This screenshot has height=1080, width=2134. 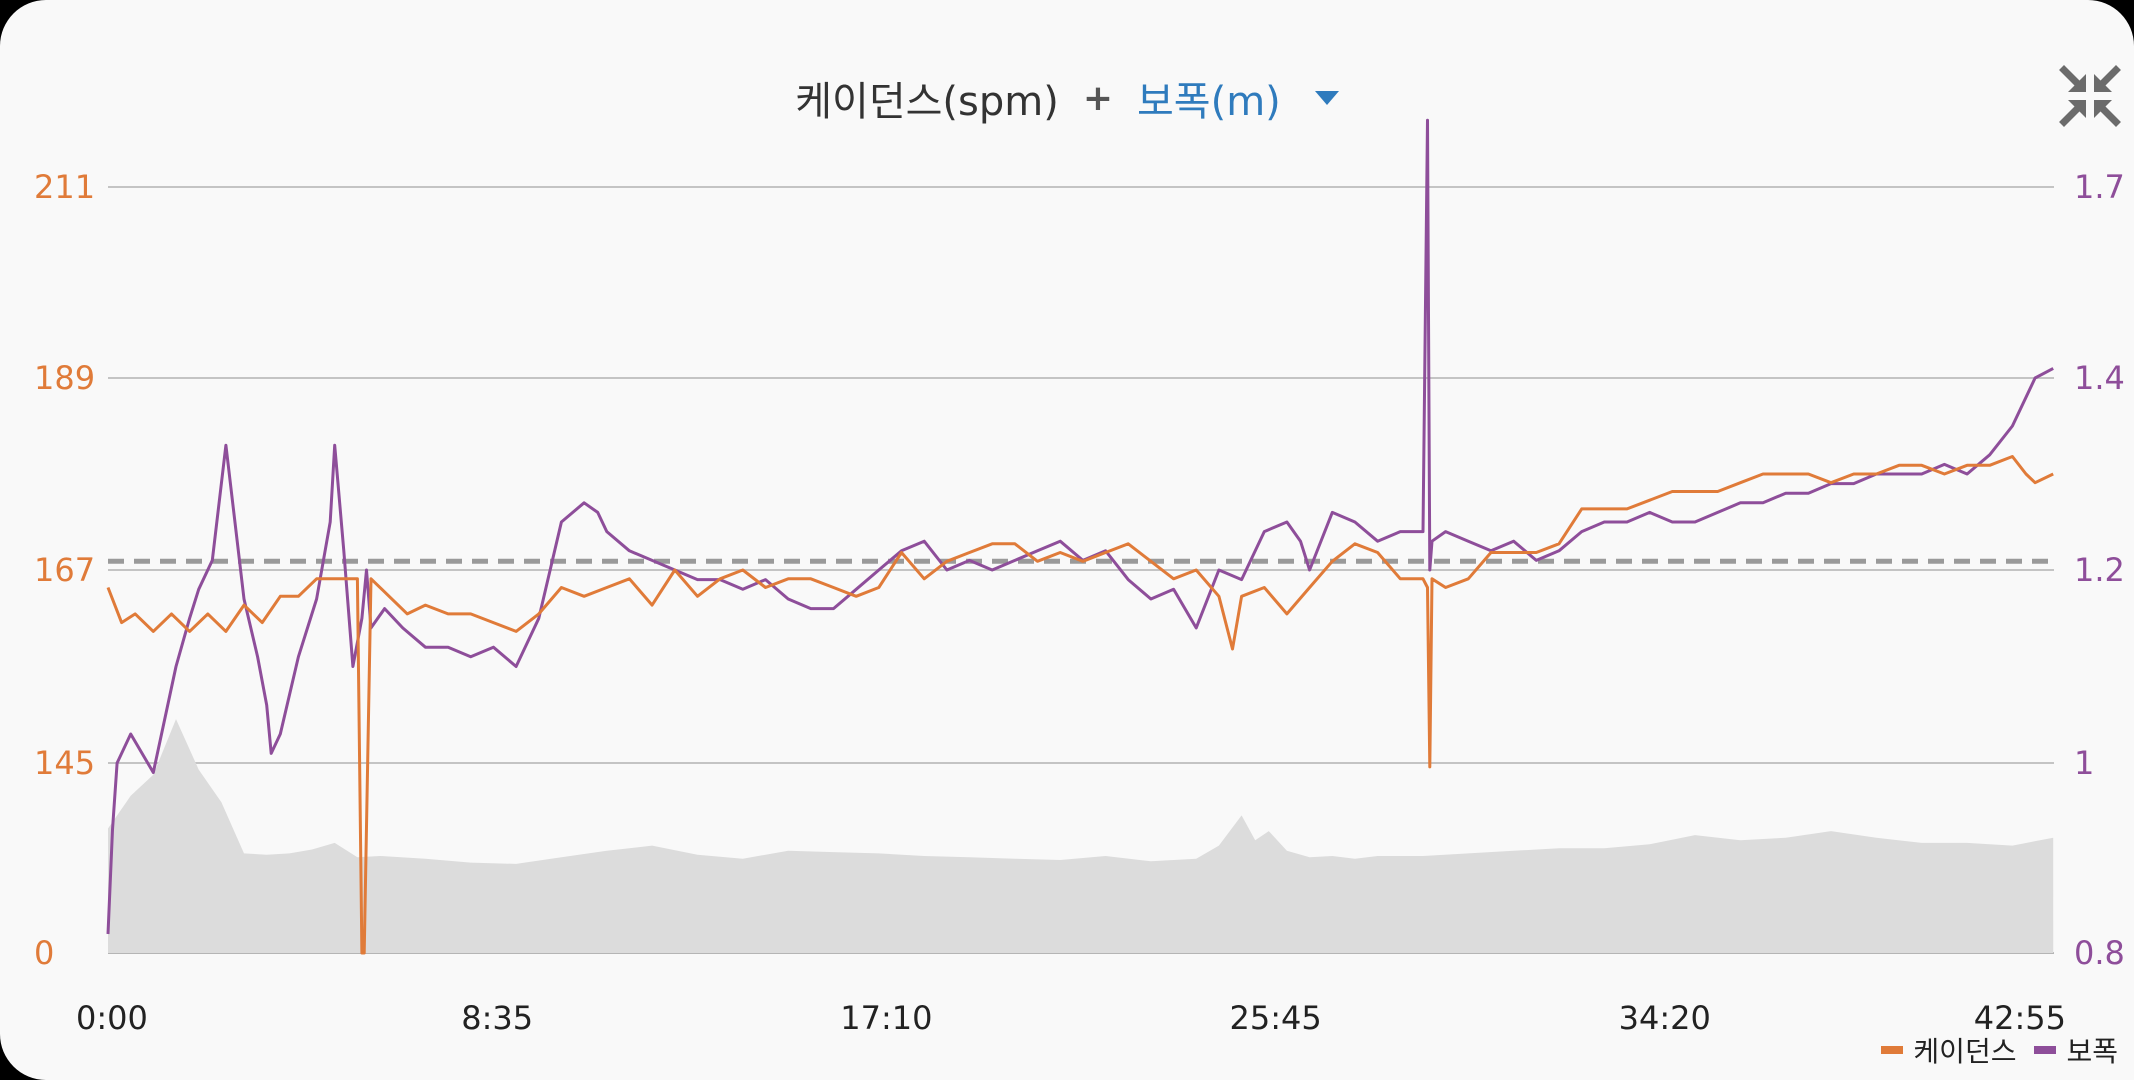 What do you see at coordinates (64, 187) in the screenshot?
I see `y-left-tick-label: 211` at bounding box center [64, 187].